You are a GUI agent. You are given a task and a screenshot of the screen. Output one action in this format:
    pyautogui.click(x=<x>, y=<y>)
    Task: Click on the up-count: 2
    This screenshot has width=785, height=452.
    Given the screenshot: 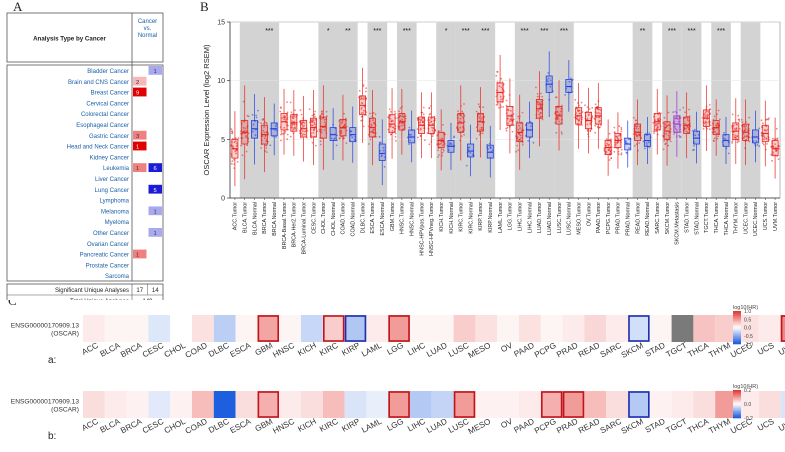 What is the action you would take?
    pyautogui.click(x=137, y=83)
    